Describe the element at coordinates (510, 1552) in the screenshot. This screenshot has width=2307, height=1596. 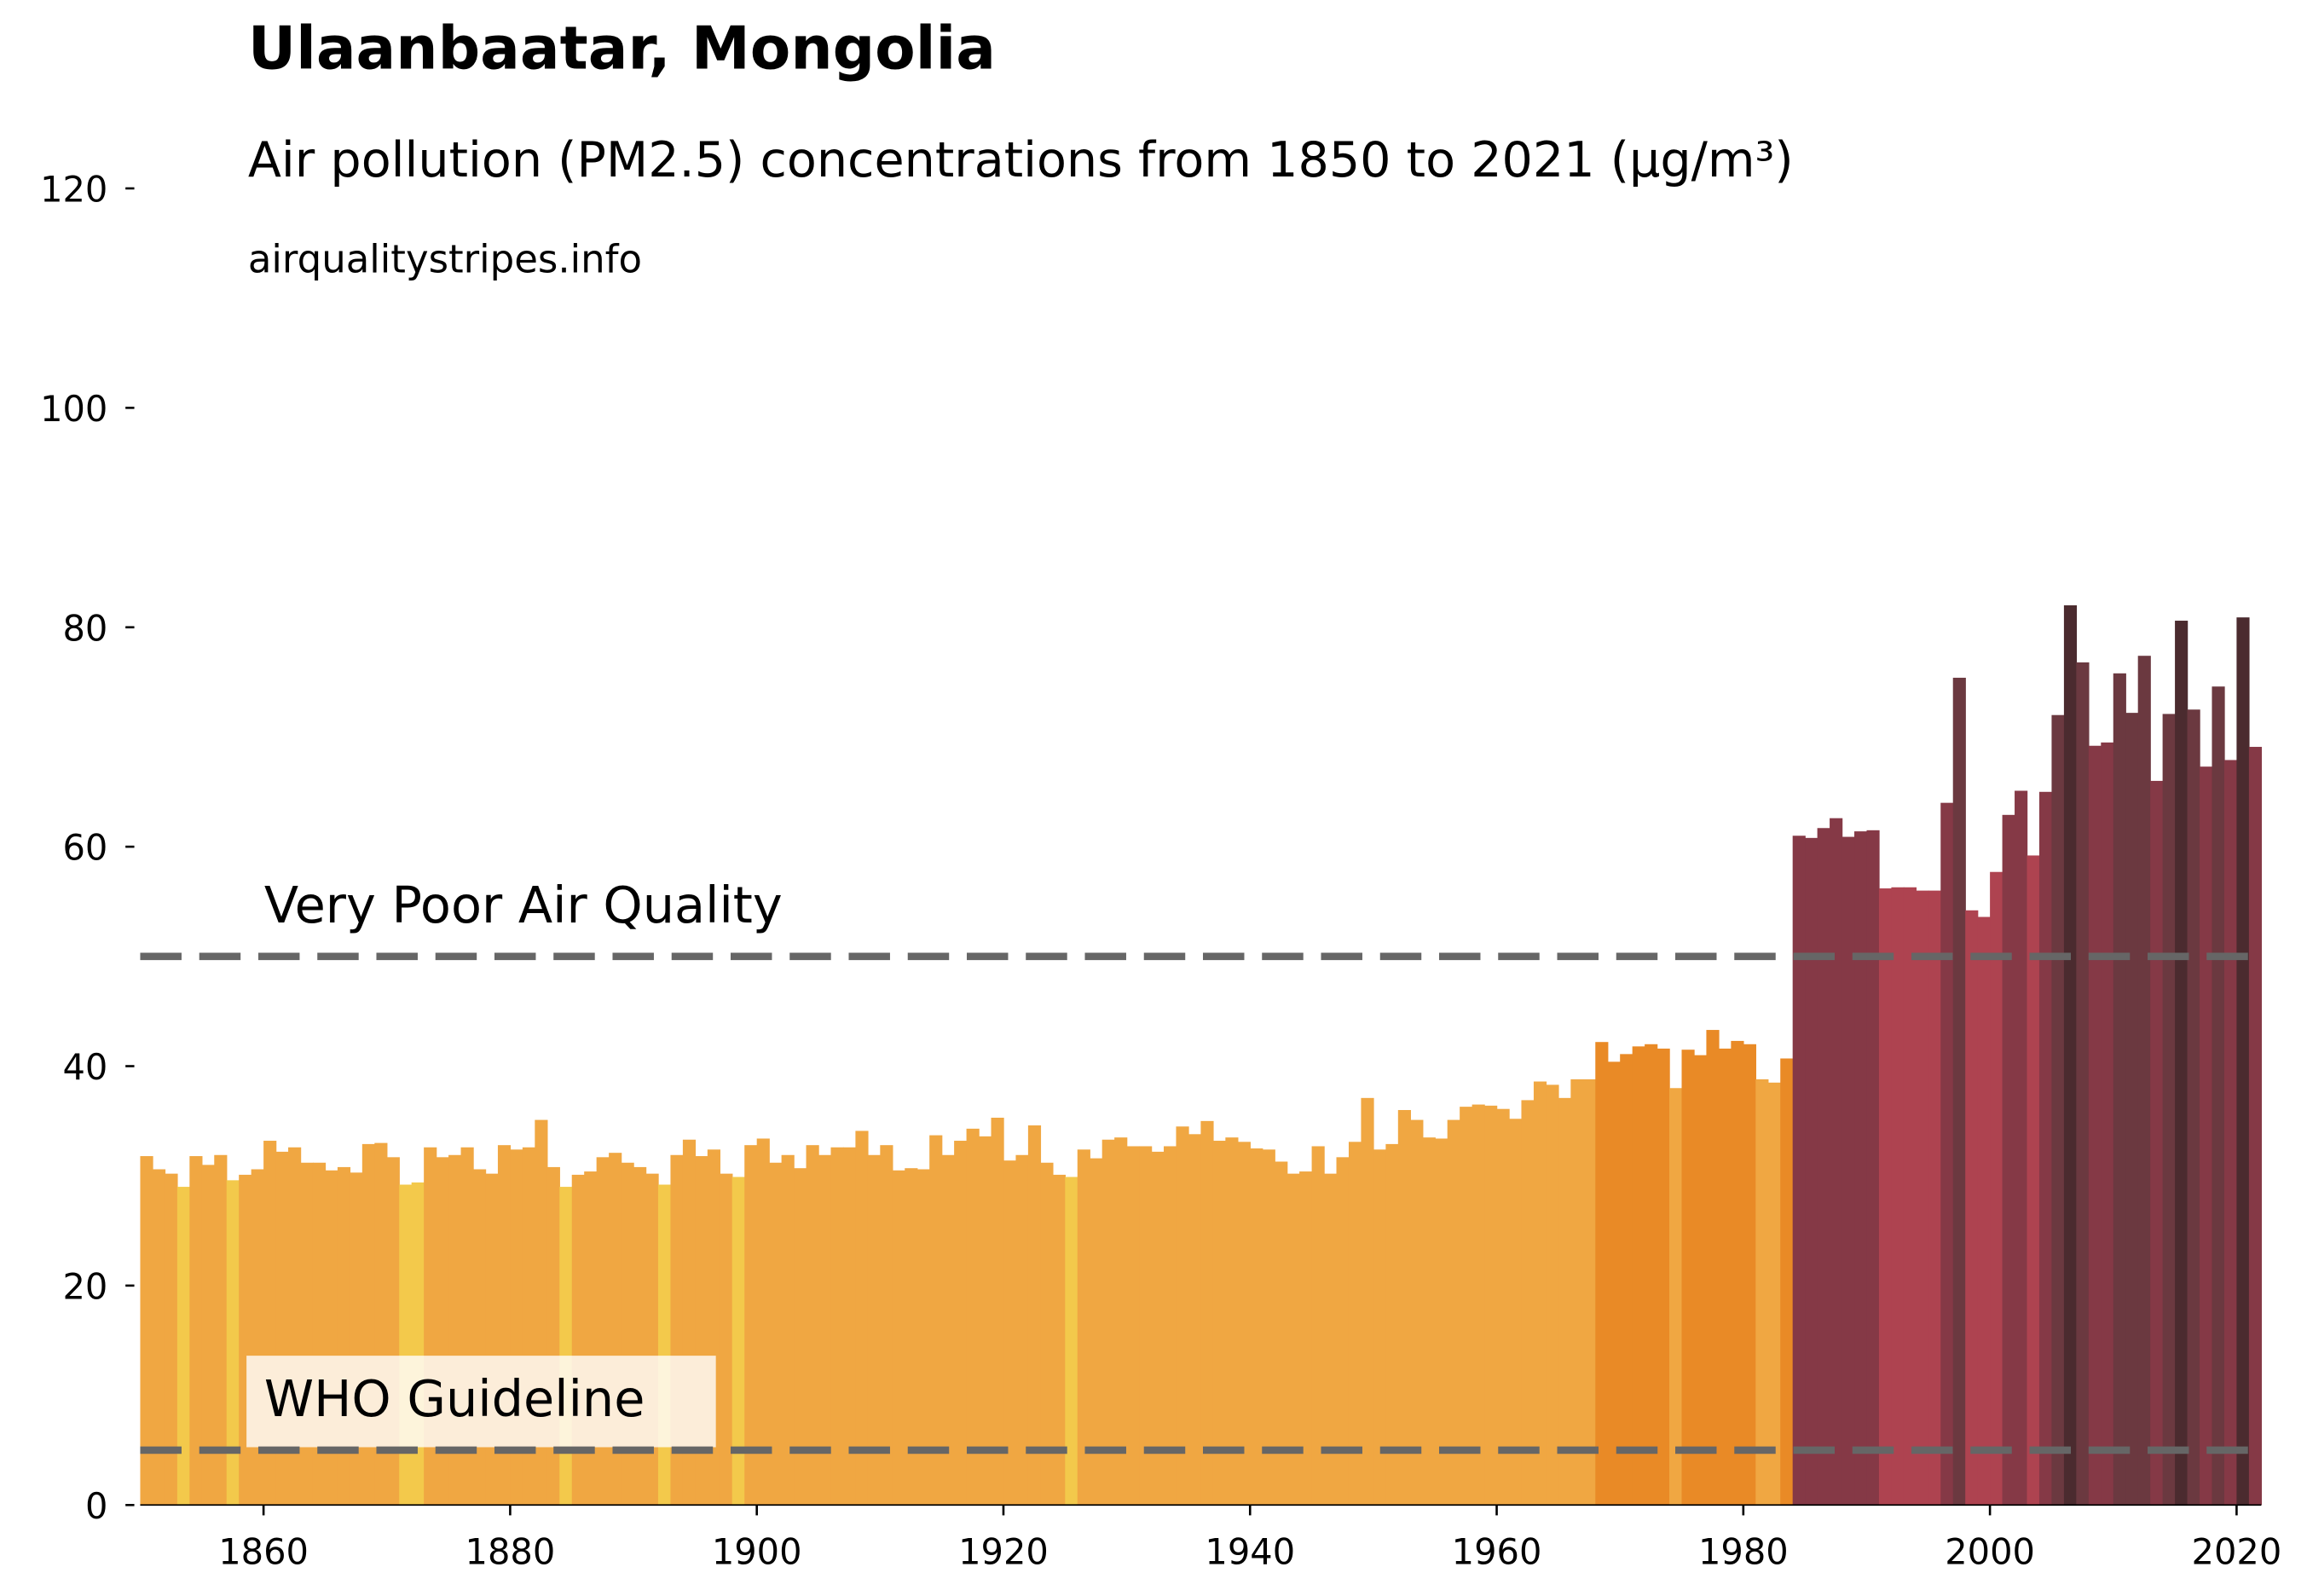
I see `x-tick-label: 1880` at that location.